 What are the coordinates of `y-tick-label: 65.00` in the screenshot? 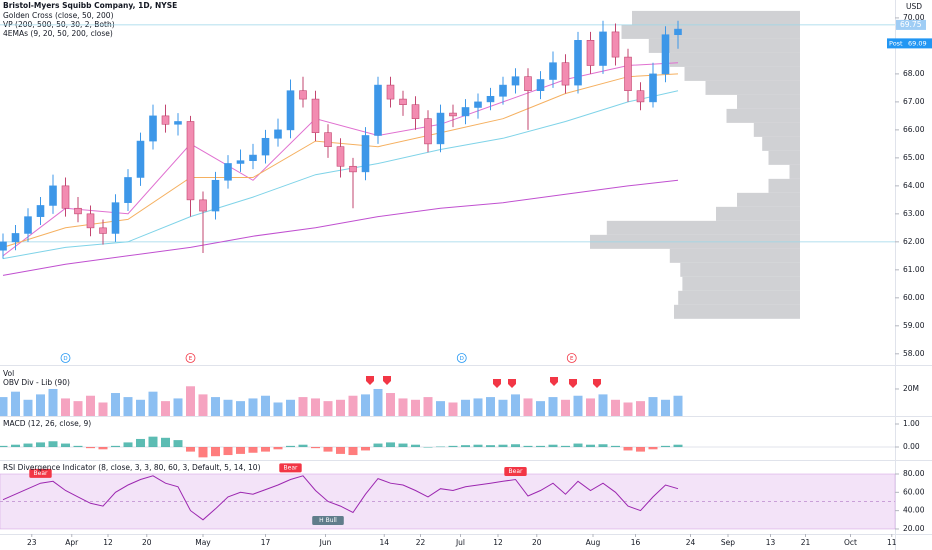 It's located at (914, 157).